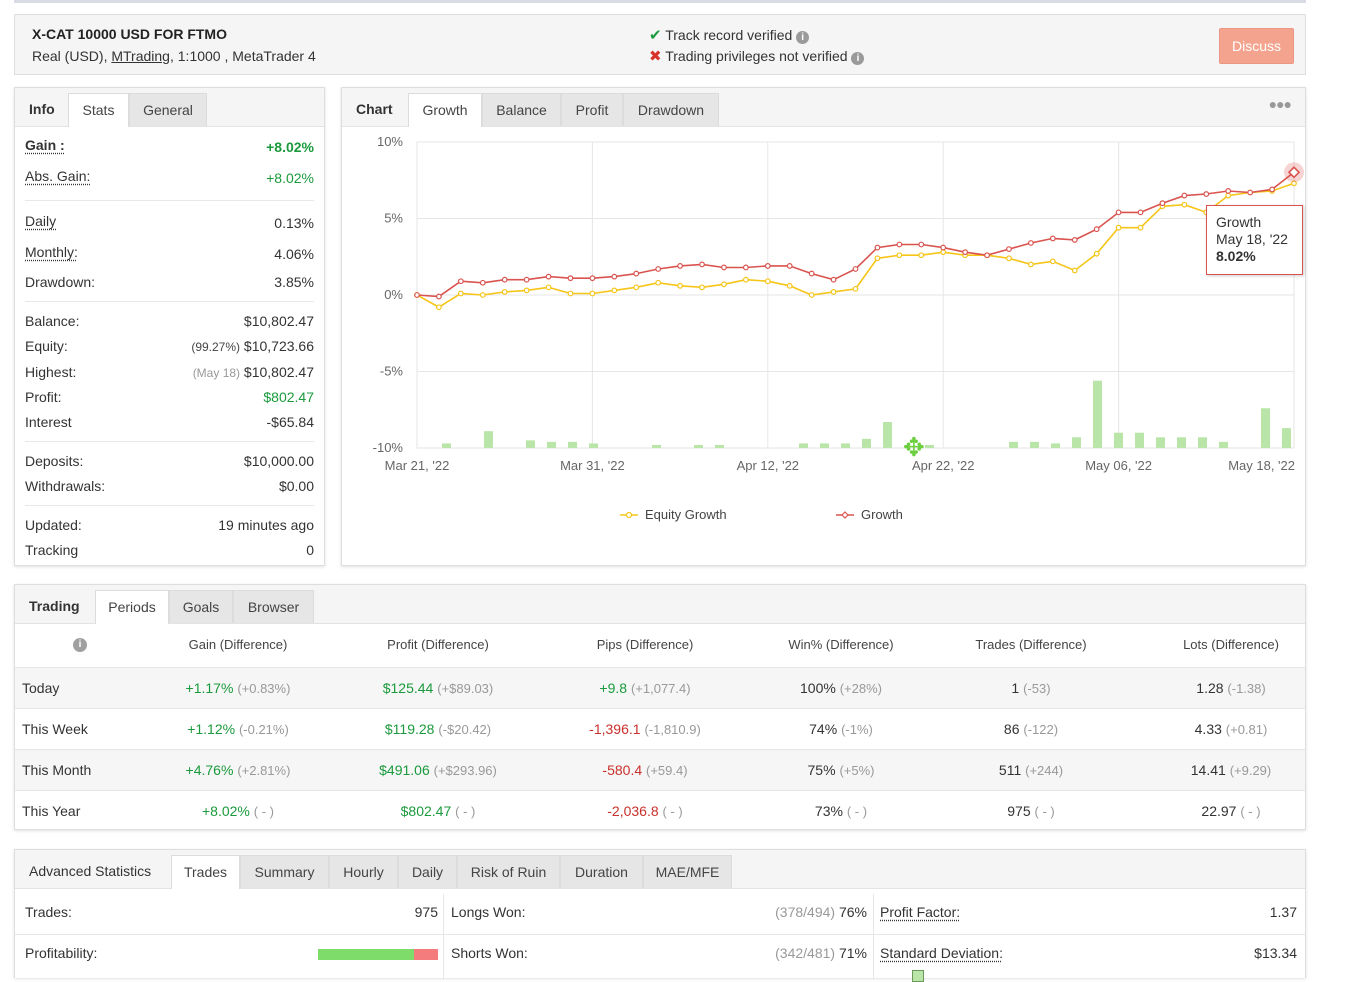  What do you see at coordinates (1031, 688) in the screenshot?
I see `trades-cell: 1 (-53)` at bounding box center [1031, 688].